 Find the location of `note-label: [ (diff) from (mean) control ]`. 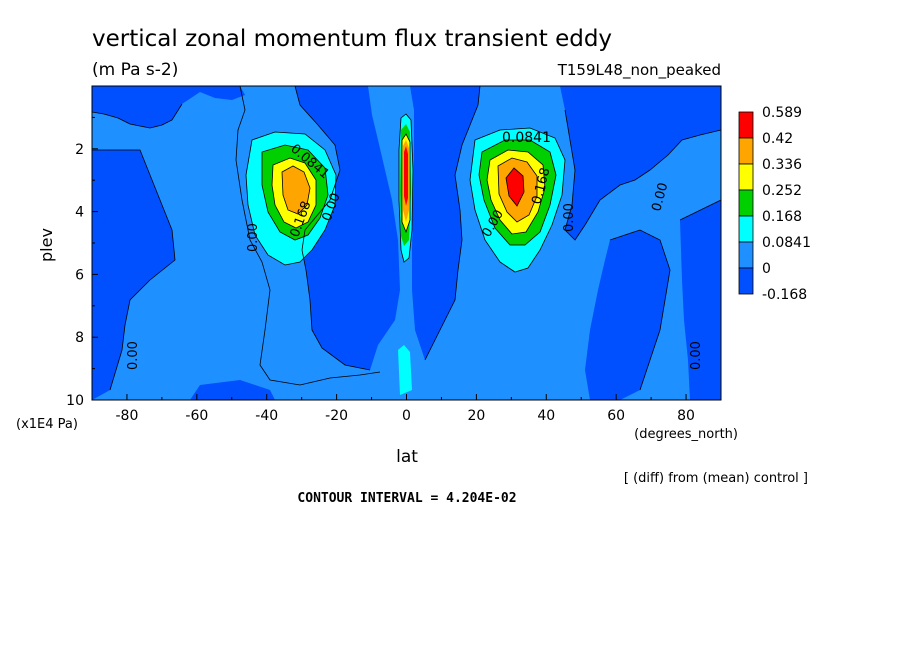

note-label: [ (diff) from (mean) control ] is located at coordinates (716, 478).